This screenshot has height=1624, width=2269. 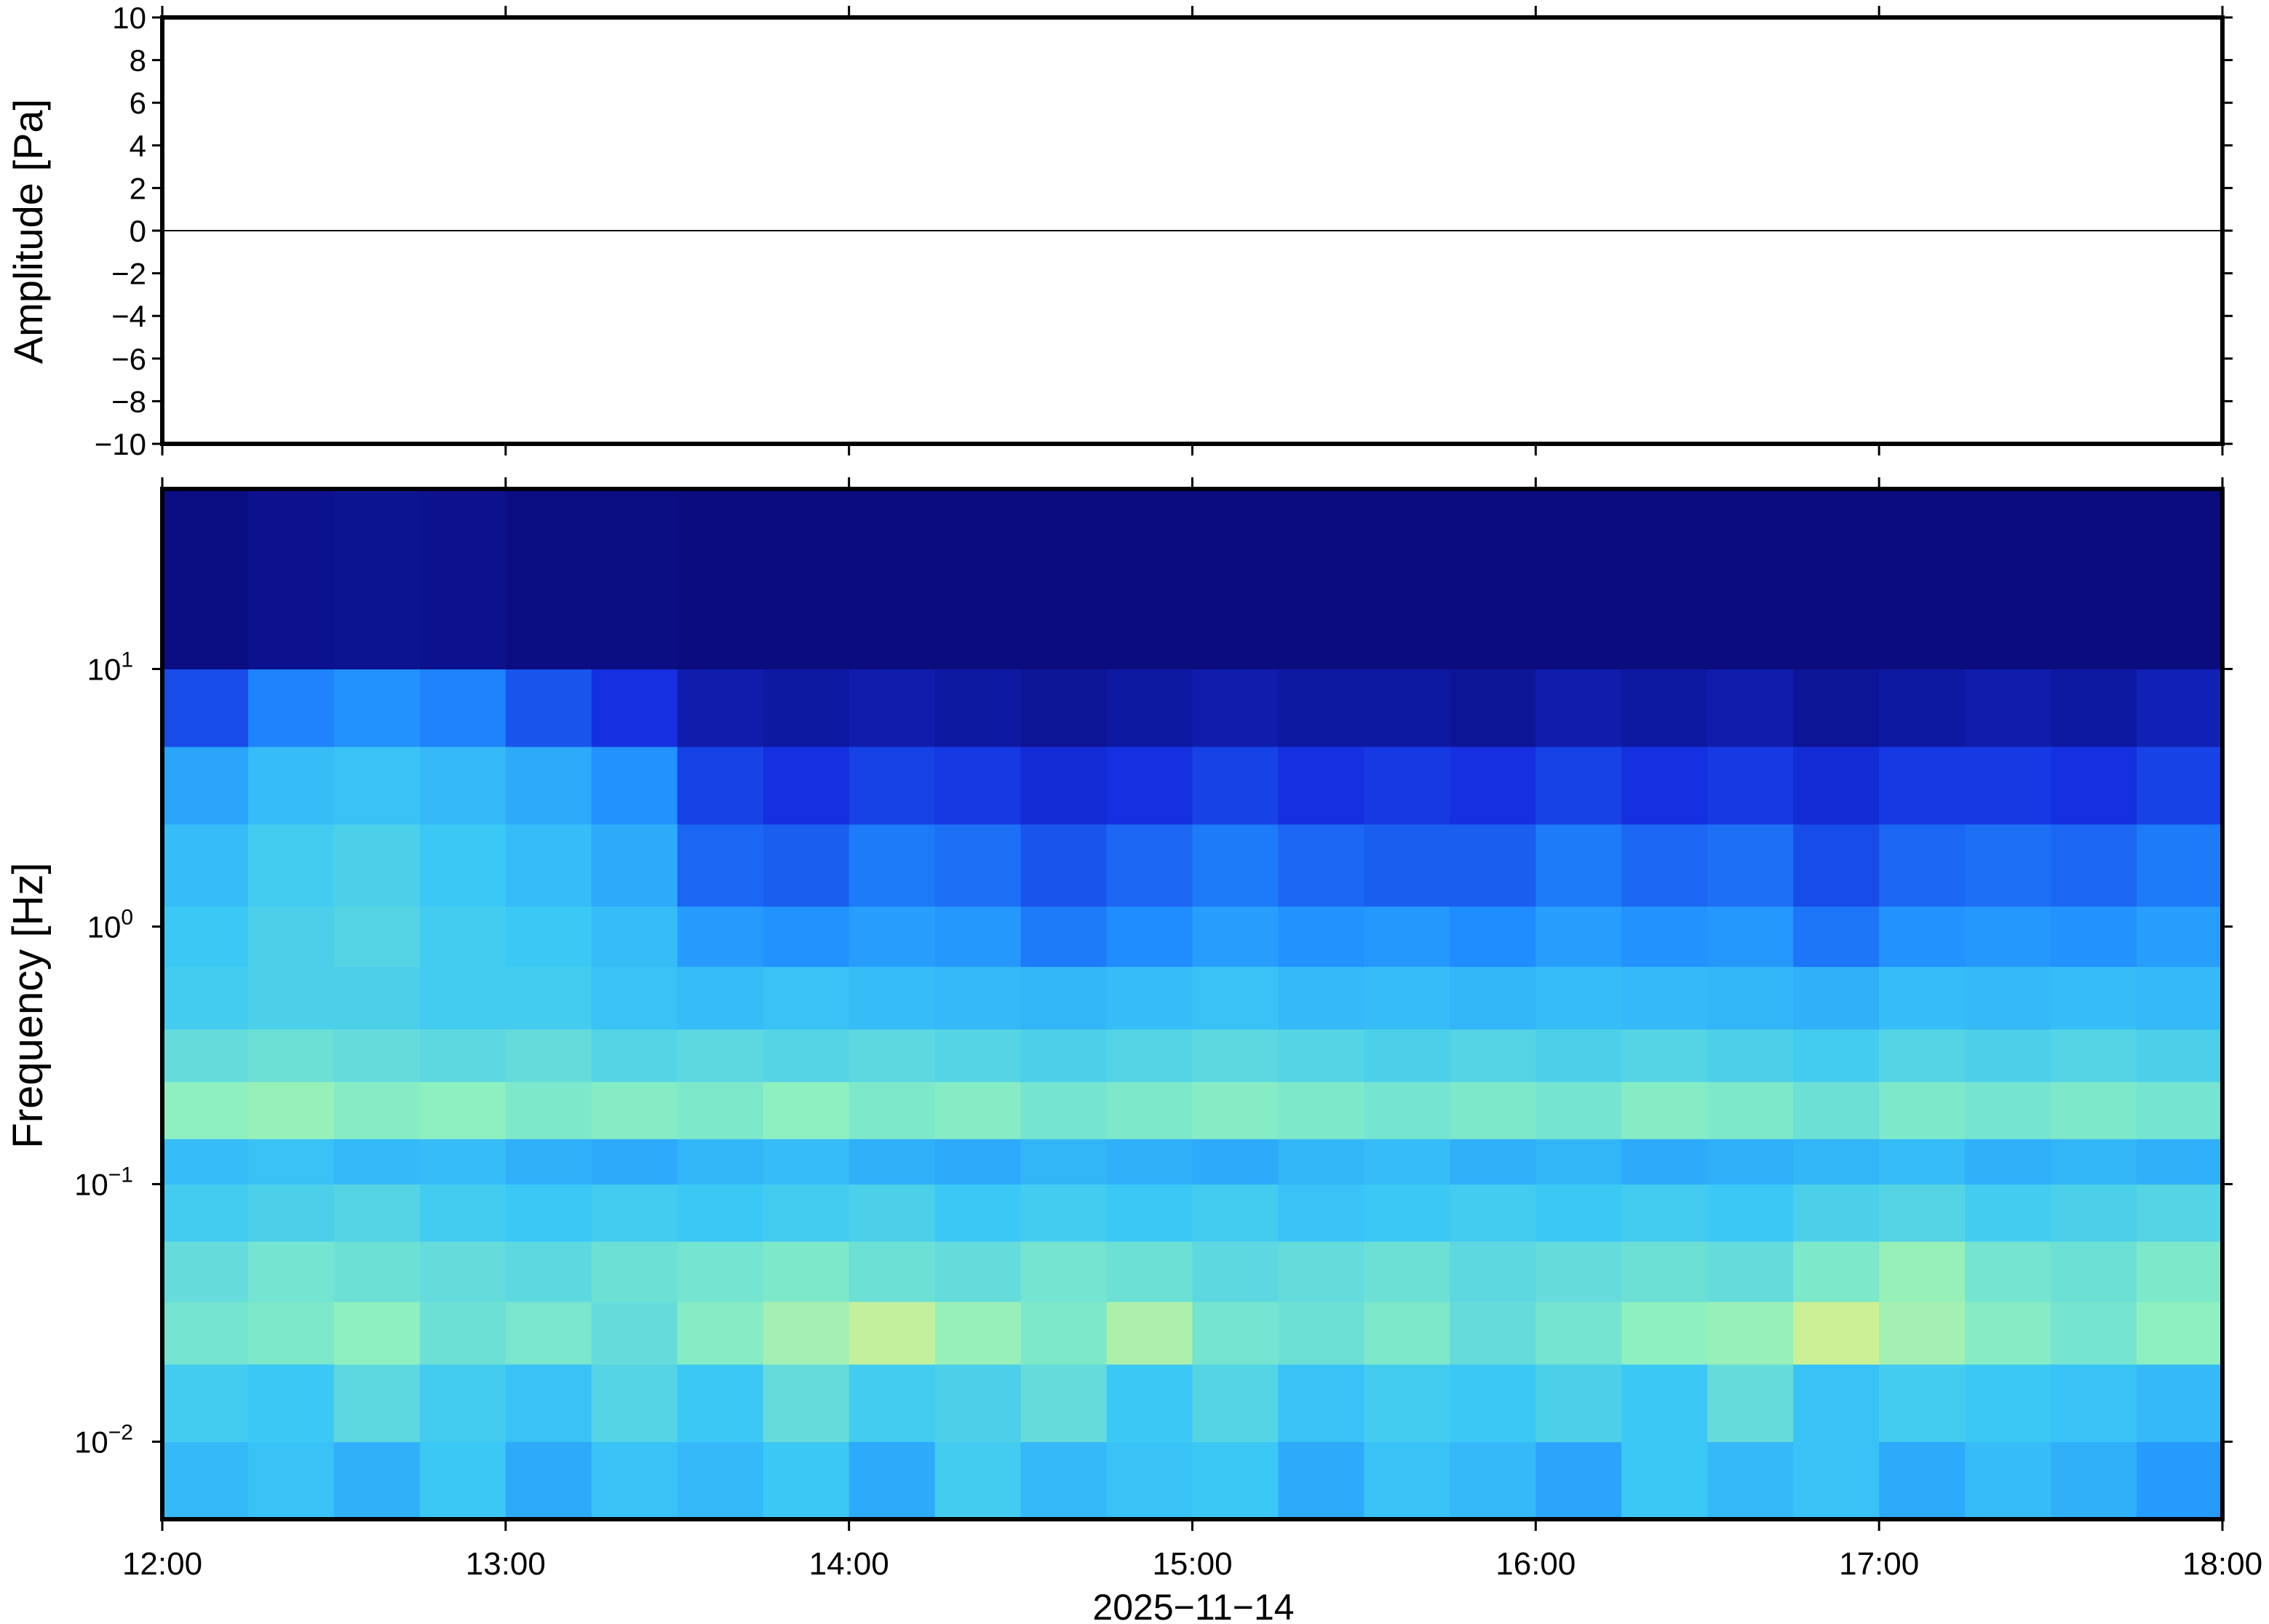 I want to click on y-tick-label: 8, so click(x=138, y=61).